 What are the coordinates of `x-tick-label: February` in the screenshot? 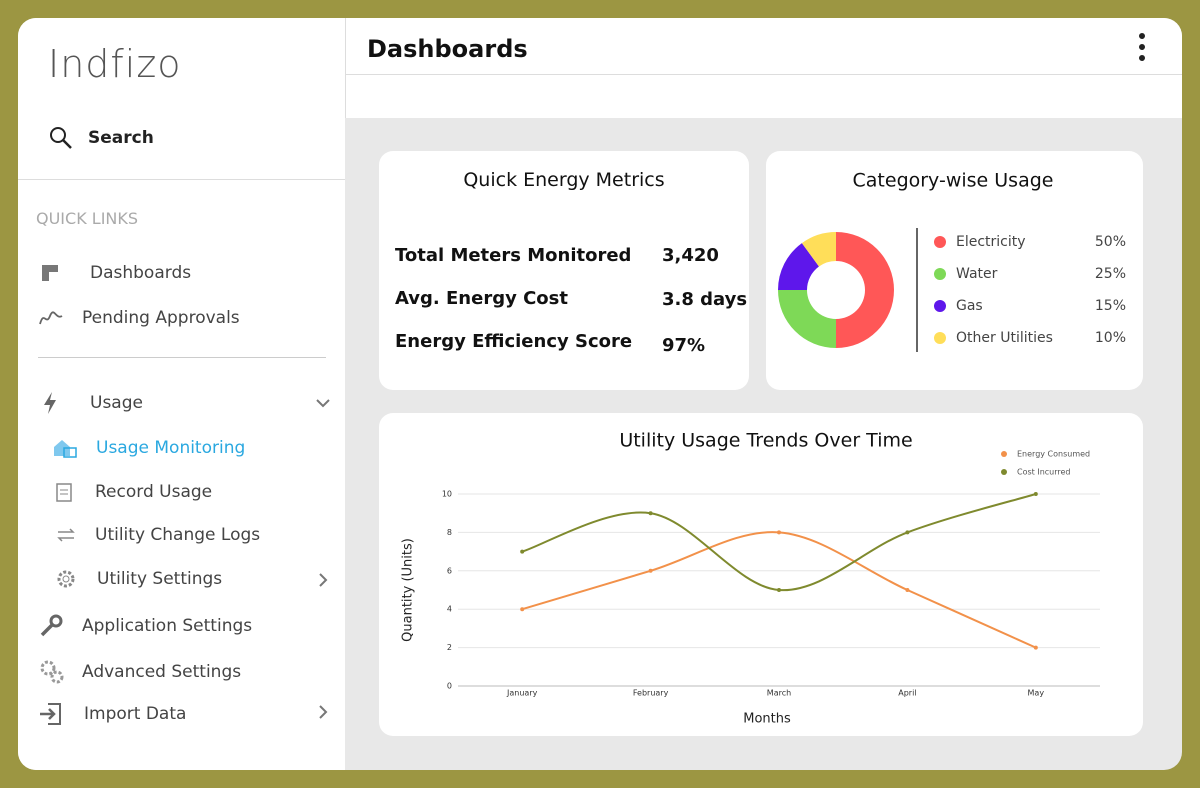 It's located at (651, 693).